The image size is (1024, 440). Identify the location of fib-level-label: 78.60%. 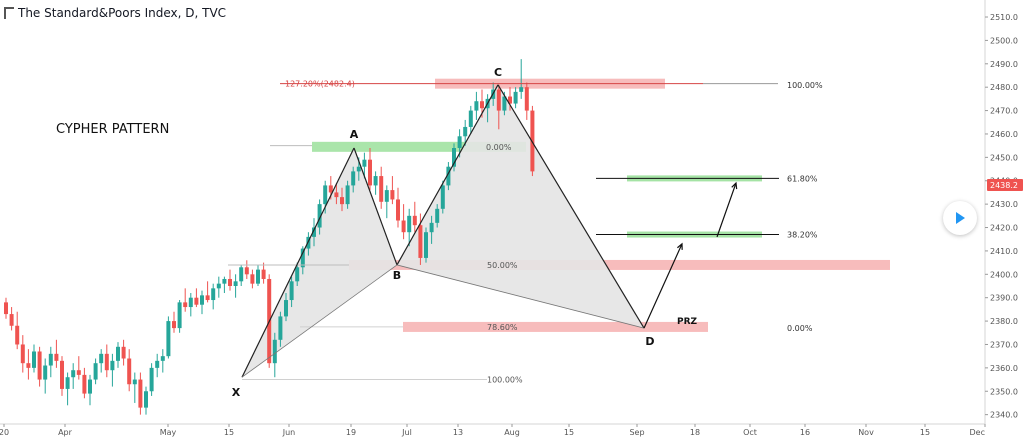
(502, 327).